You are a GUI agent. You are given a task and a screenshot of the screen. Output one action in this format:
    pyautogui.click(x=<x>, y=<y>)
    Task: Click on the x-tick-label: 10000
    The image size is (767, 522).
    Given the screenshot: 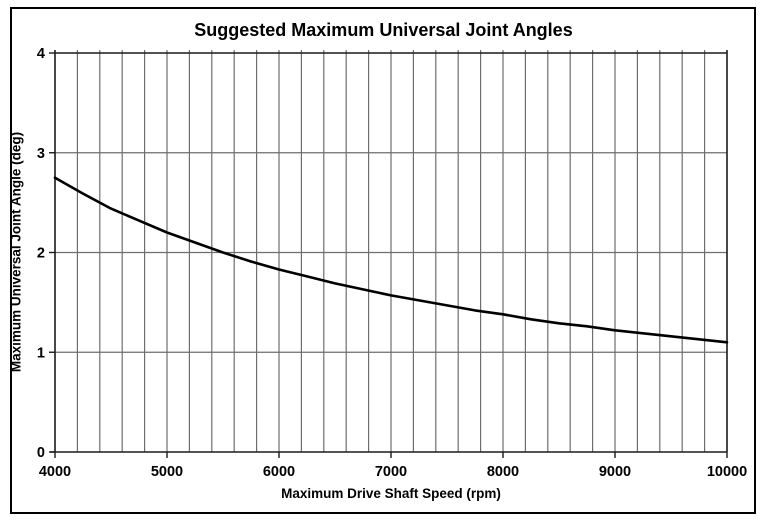 What is the action you would take?
    pyautogui.click(x=727, y=472)
    